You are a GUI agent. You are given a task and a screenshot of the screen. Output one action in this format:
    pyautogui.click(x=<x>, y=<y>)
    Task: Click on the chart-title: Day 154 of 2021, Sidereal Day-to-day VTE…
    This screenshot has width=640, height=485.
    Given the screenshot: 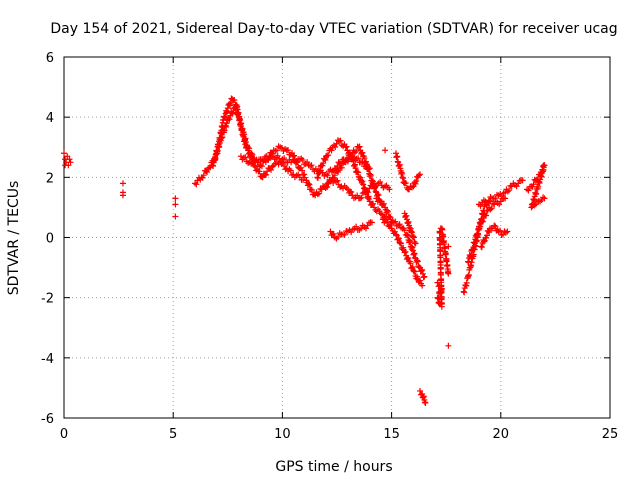 What is the action you would take?
    pyautogui.click(x=333, y=29)
    